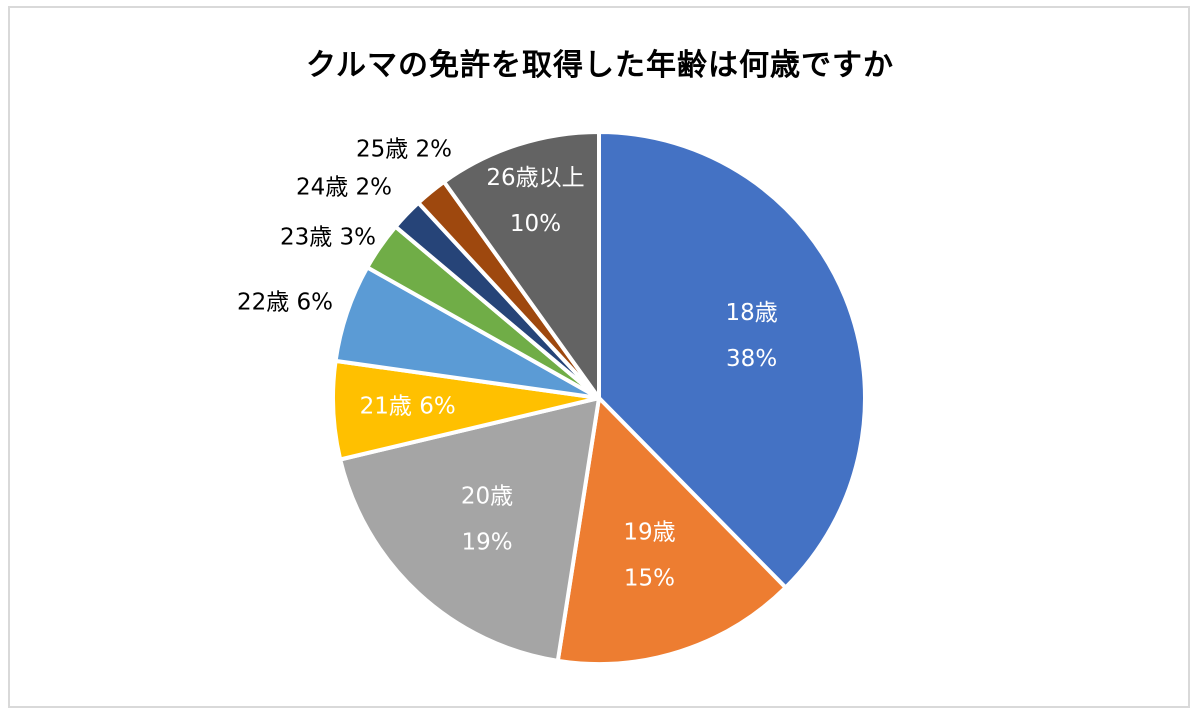 This screenshot has width=1200, height=716. Describe the element at coordinates (404, 150) in the screenshot. I see `slice-data-label: 25歳 2%` at that location.